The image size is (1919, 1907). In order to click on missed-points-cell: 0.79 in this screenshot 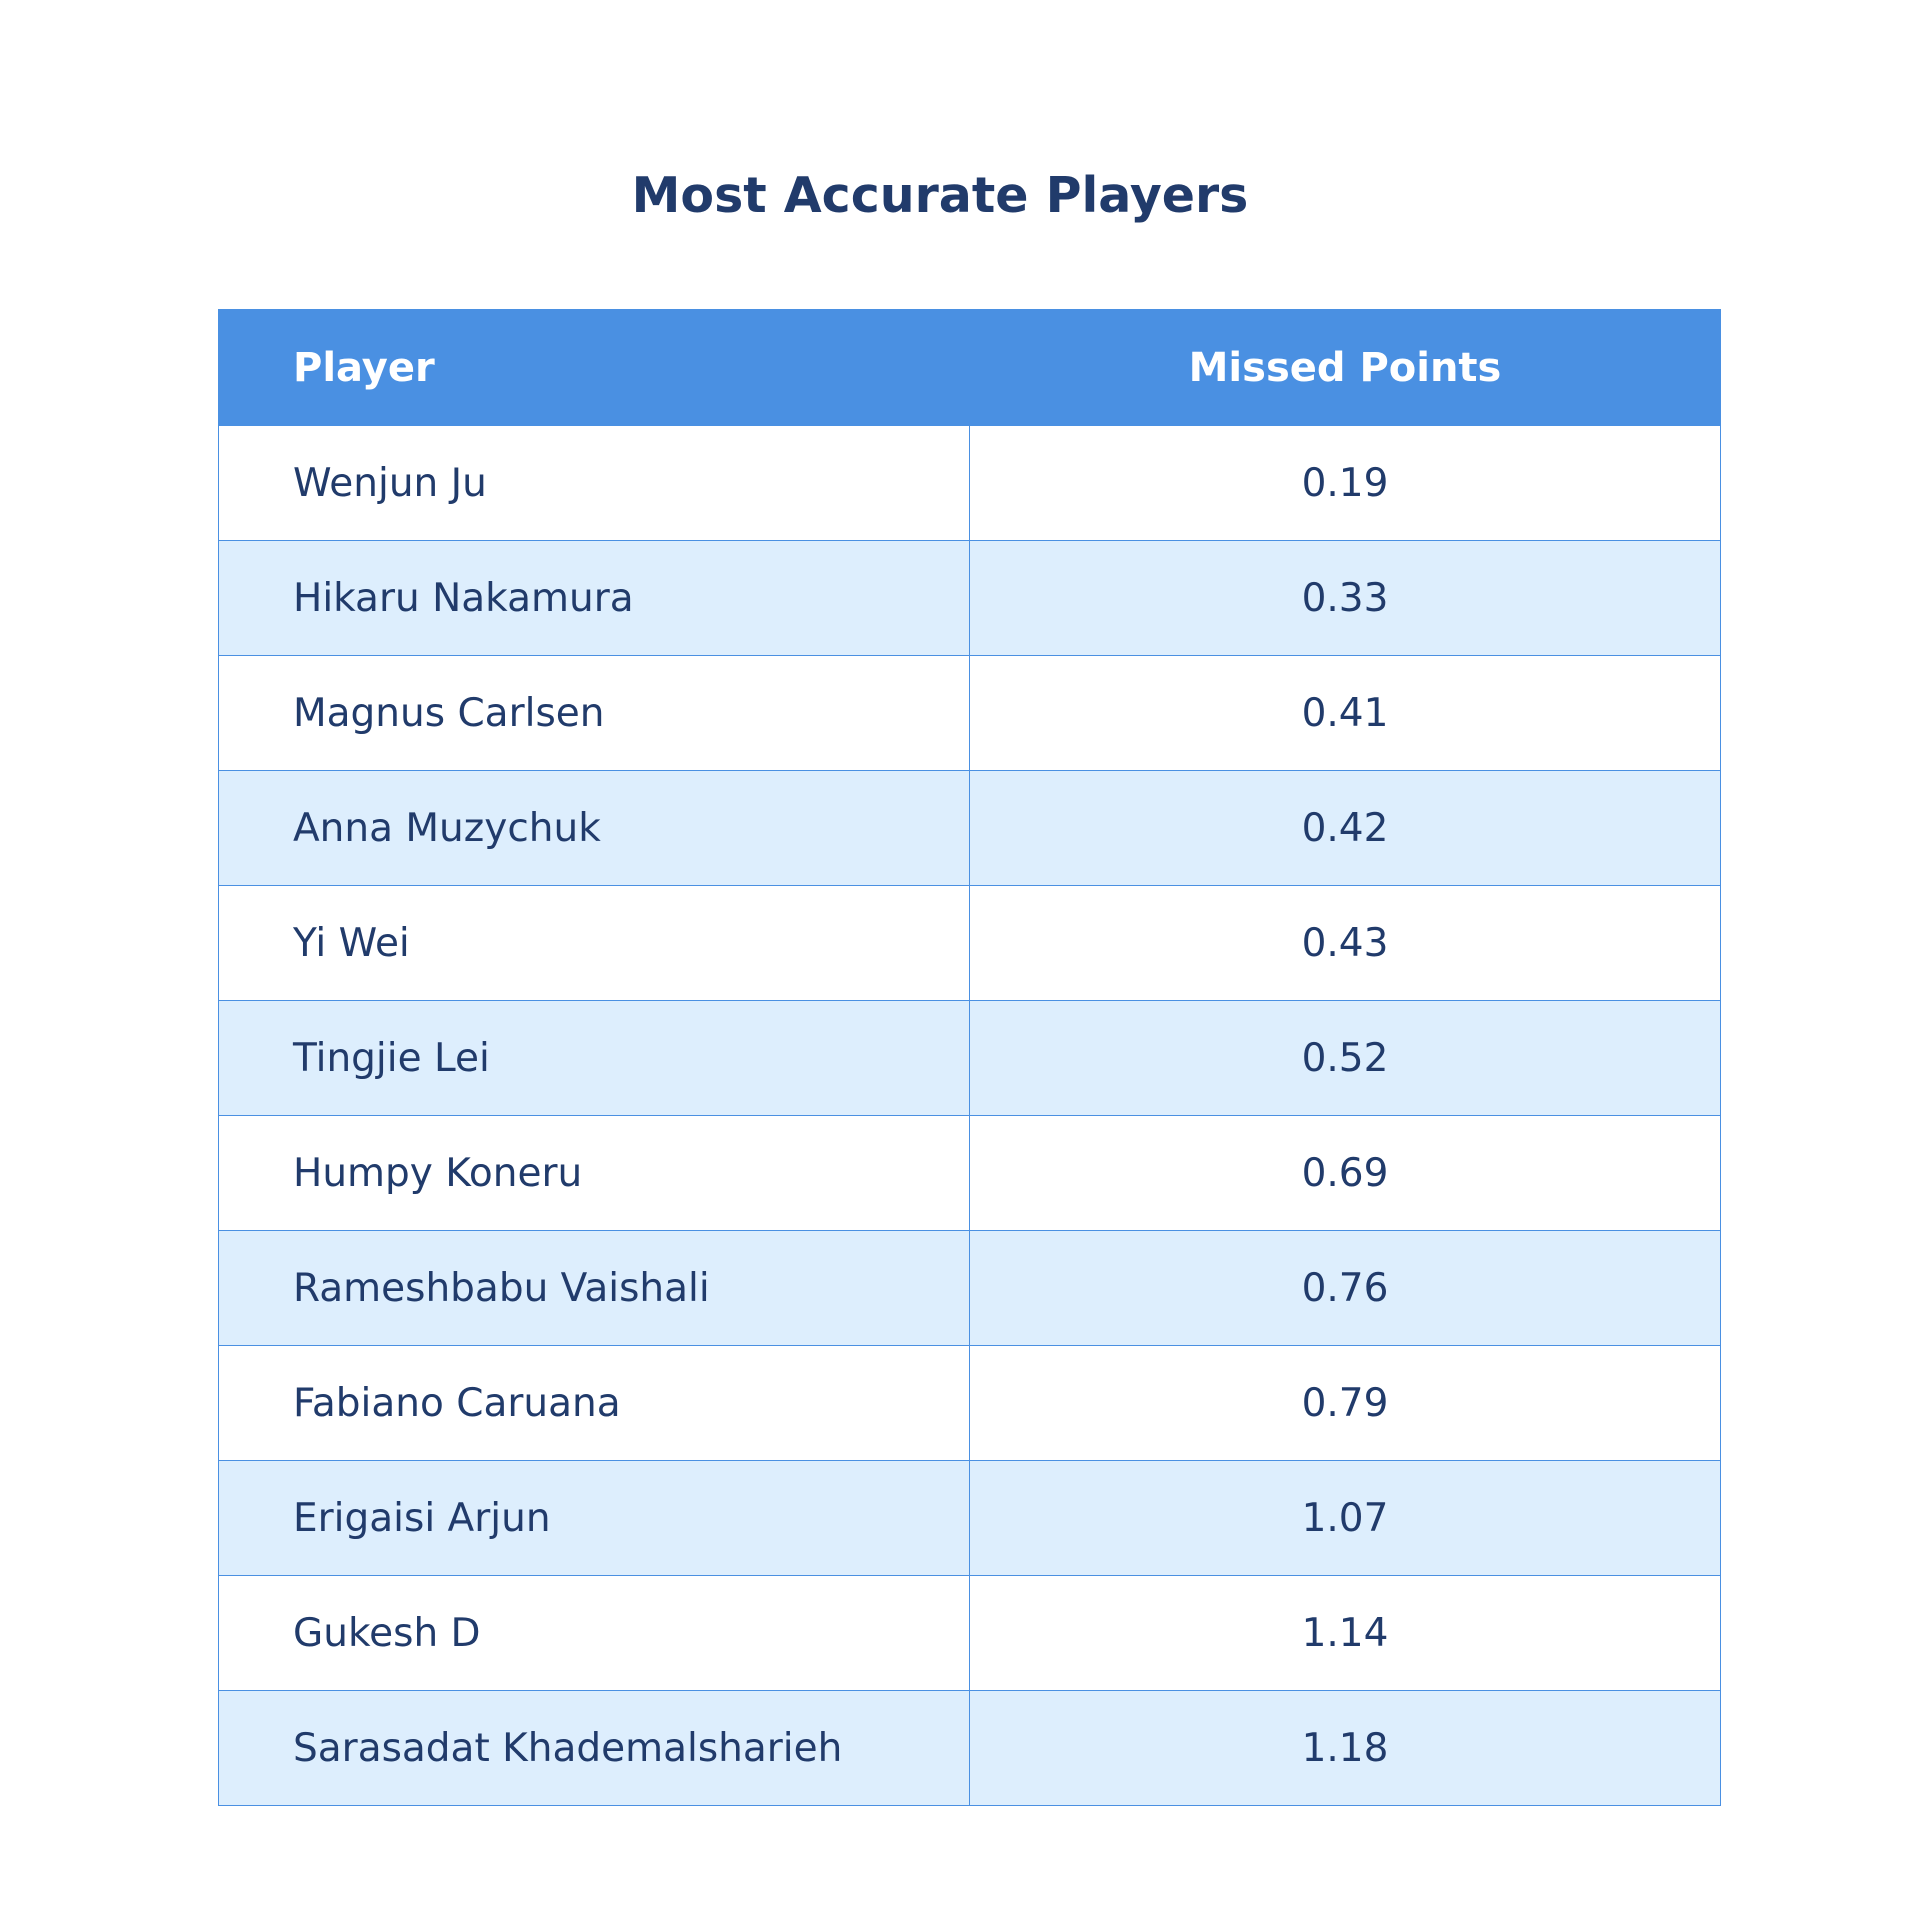, I will do `click(1345, 1403)`.